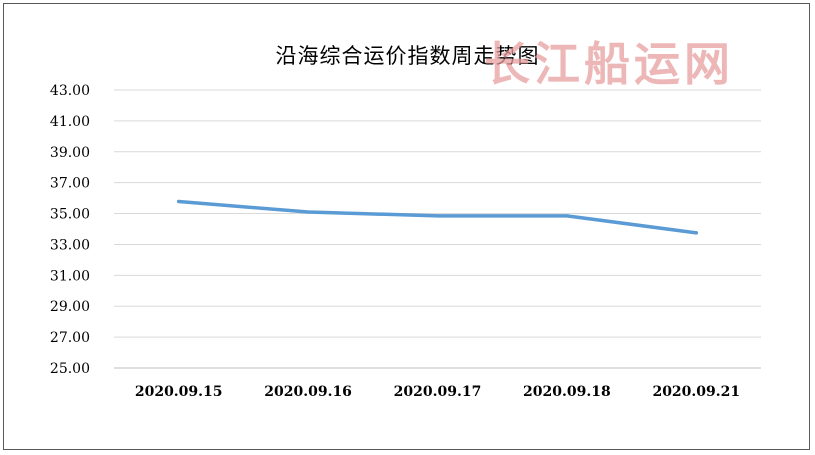 This screenshot has height=455, width=815. I want to click on y-tick-label: 27.00, so click(70, 338).